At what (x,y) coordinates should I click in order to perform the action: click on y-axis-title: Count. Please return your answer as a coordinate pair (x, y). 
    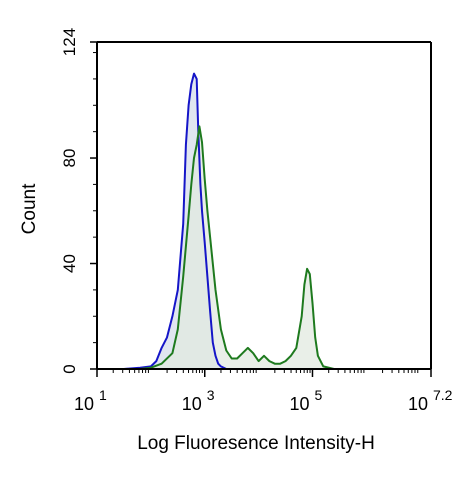
    Looking at the image, I should click on (29, 208).